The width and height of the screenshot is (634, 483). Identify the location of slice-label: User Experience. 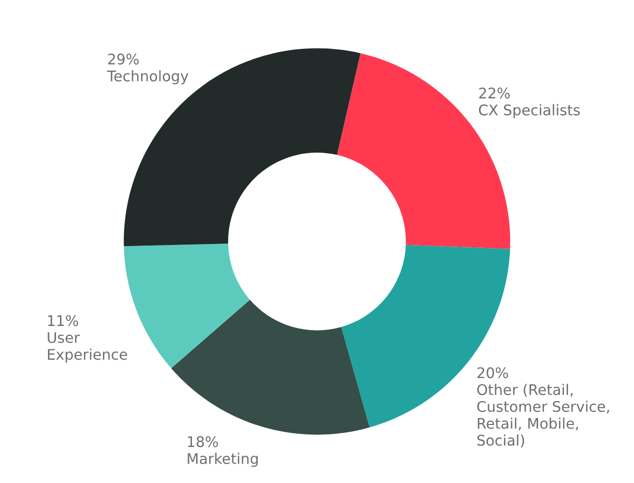
(88, 347).